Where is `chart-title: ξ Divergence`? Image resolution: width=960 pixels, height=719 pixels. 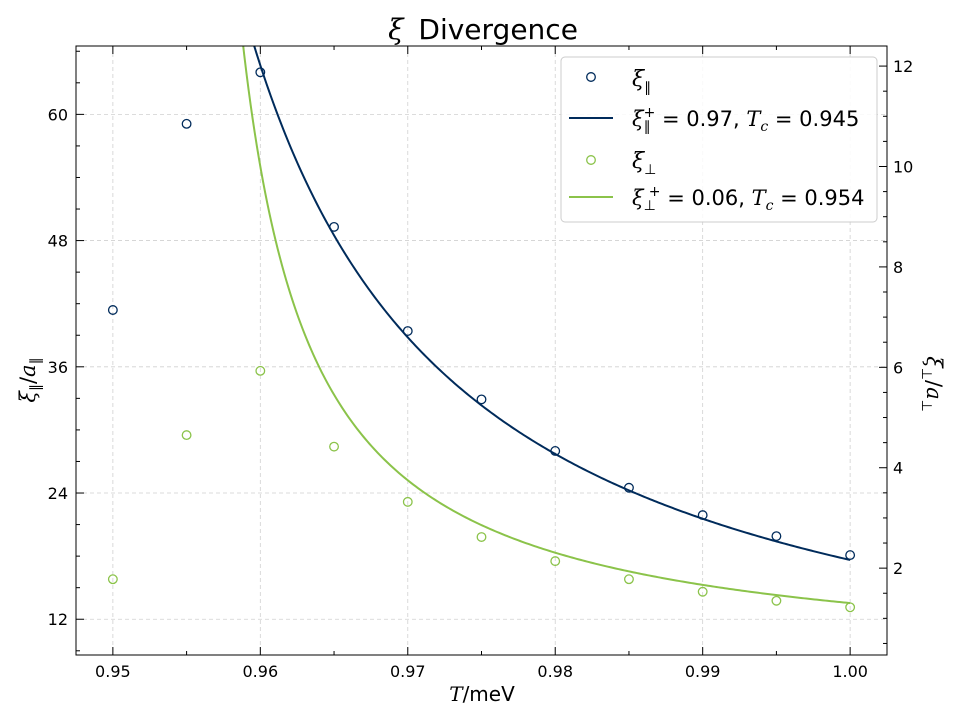
chart-title: ξ Divergence is located at coordinates (483, 29).